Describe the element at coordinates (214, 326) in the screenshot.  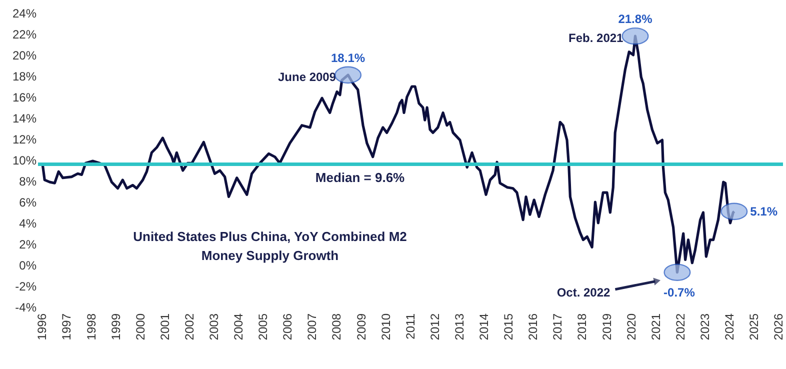
I see `x-tick-label: 2003` at that location.